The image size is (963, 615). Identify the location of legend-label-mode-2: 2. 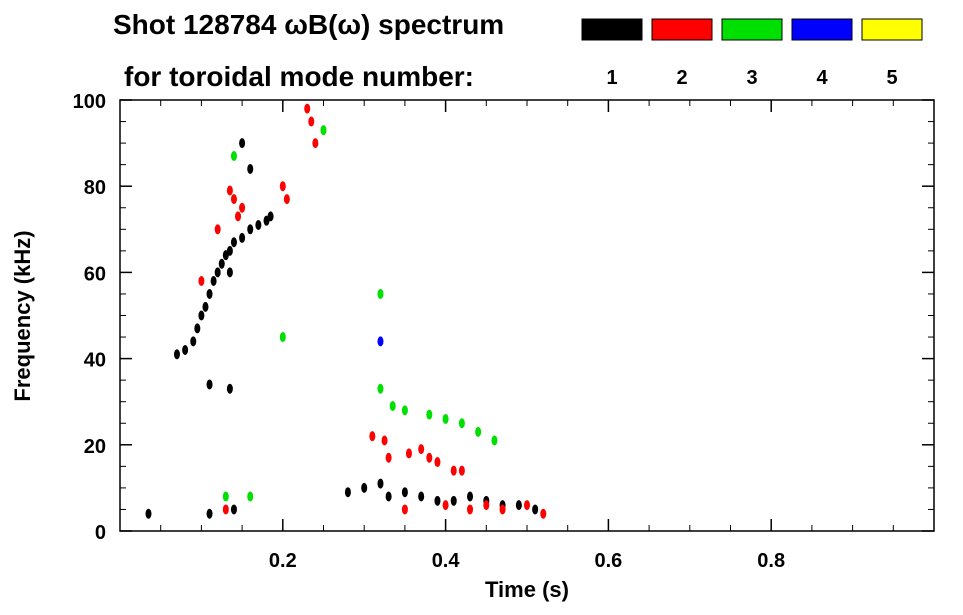
(681, 78).